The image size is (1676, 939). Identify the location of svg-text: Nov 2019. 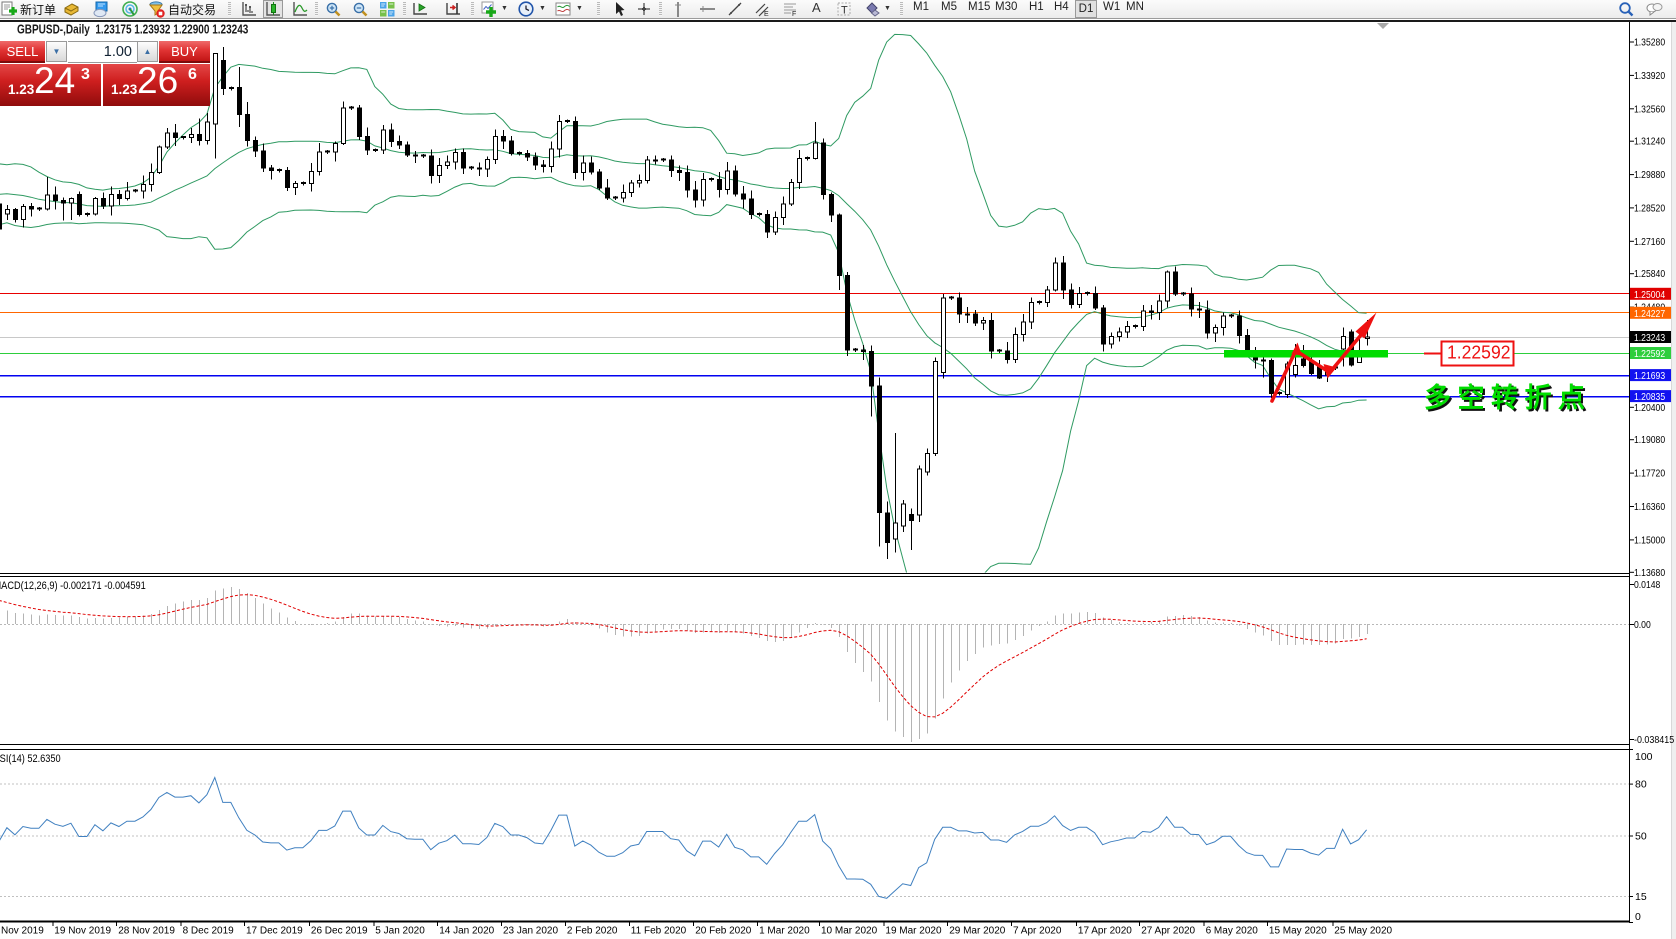
(22, 931).